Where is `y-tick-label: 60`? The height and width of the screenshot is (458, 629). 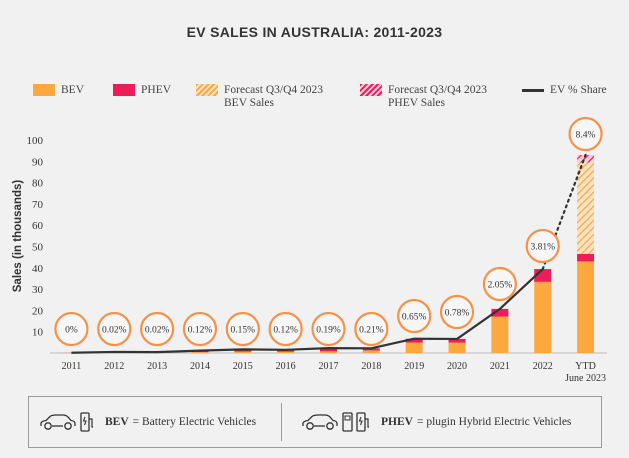 y-tick-label: 60 is located at coordinates (38, 226).